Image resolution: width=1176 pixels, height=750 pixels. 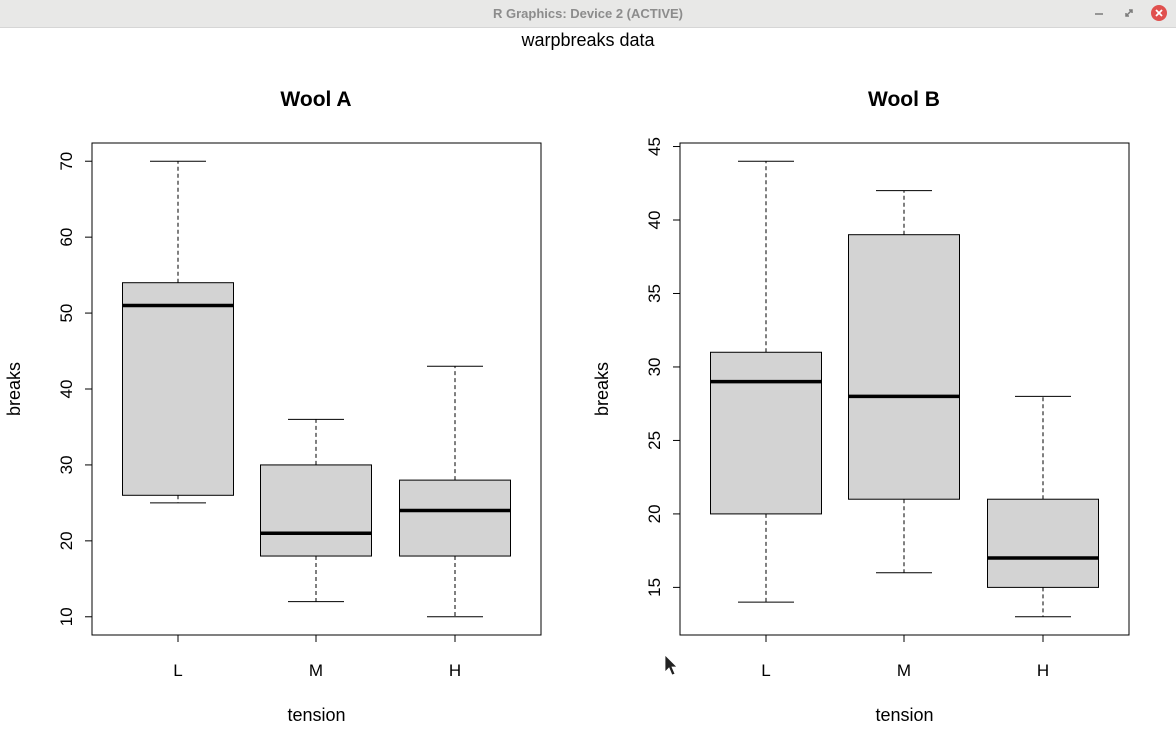 I want to click on y-tick-label: 45, so click(x=654, y=146).